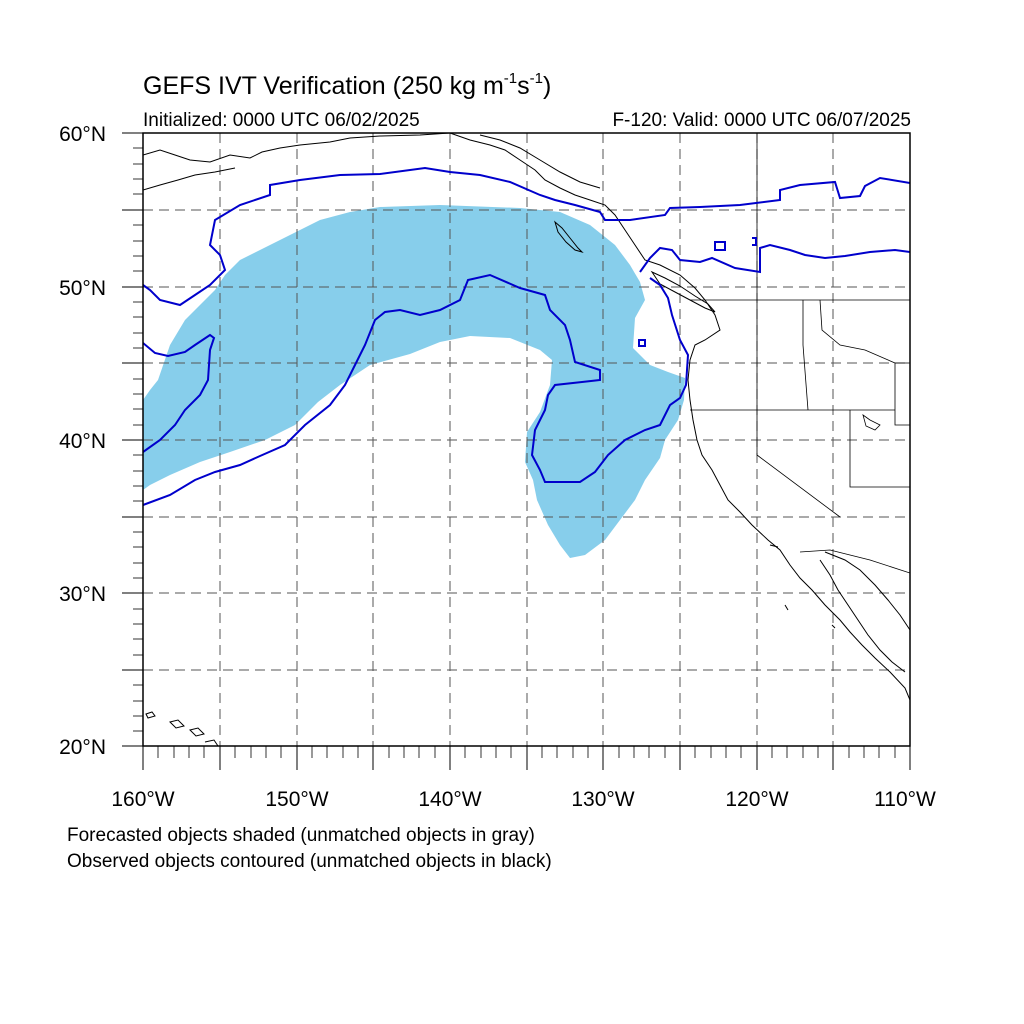  What do you see at coordinates (526, 236) in the screenshot?
I see `observed-object-north` at bounding box center [526, 236].